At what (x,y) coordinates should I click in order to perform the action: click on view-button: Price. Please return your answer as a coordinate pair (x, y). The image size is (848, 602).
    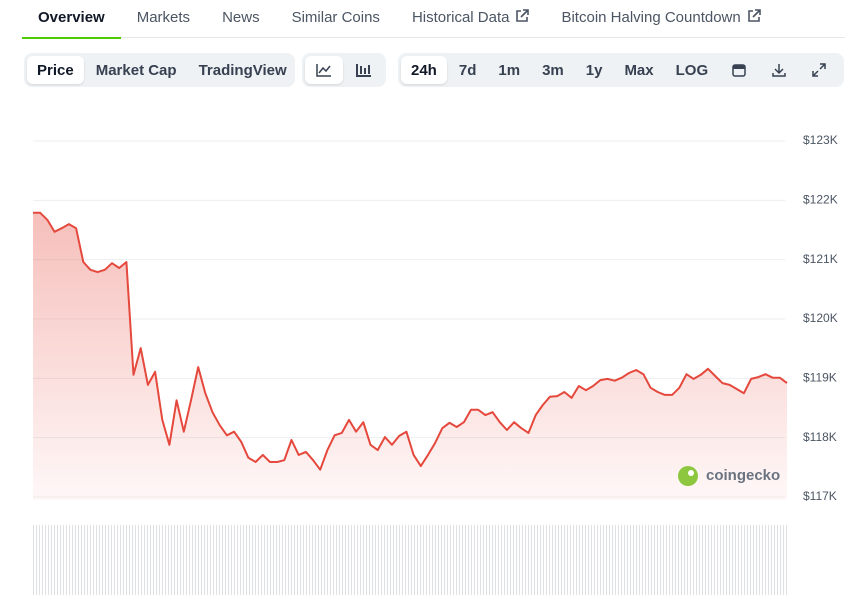
    Looking at the image, I should click on (55, 70).